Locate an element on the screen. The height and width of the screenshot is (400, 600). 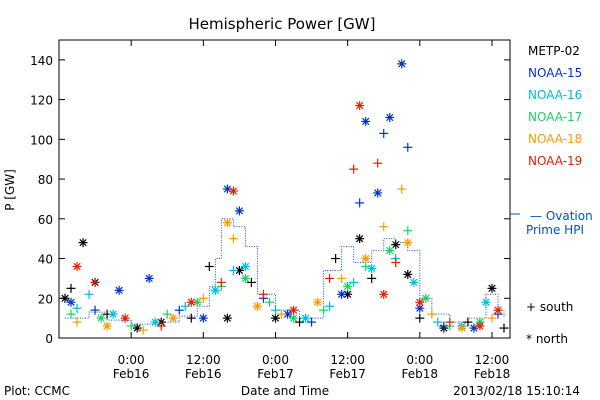
y-tick-label: 40 is located at coordinates (45, 260).